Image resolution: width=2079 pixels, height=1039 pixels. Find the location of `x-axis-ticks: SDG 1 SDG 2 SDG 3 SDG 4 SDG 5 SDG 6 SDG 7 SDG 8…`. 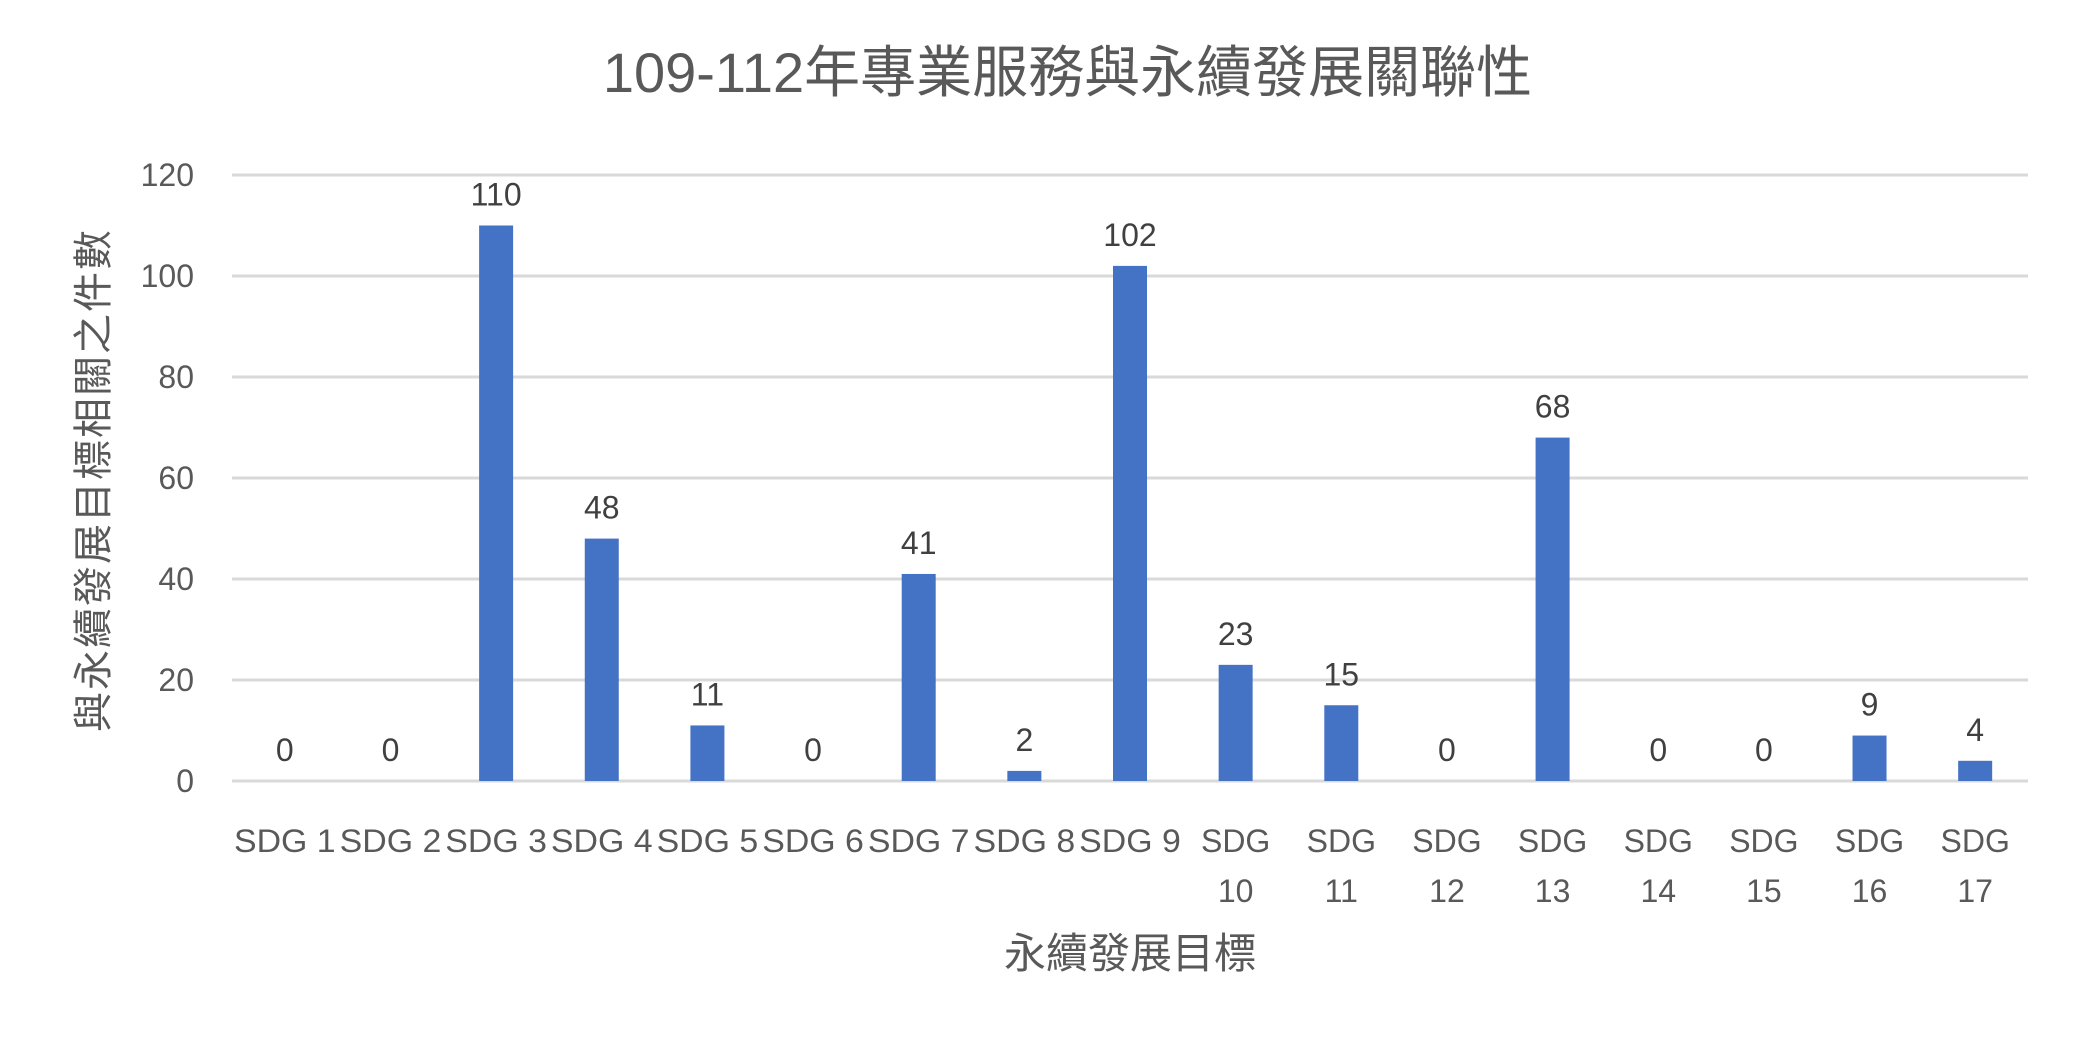

x-axis-ticks: SDG 1 SDG 2 SDG 3 SDG 4 SDG 5 SDG 6 SDG 7 SDG 8… is located at coordinates (1122, 866).